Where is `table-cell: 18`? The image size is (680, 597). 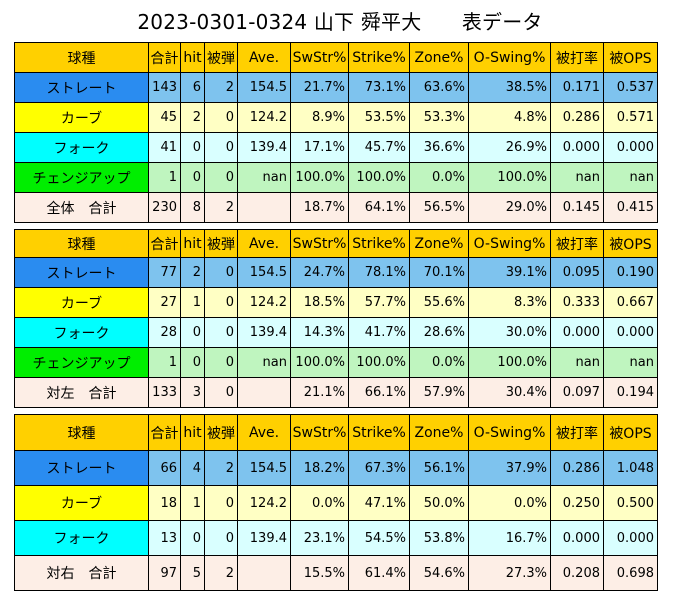
table-cell: 18 is located at coordinates (164, 503).